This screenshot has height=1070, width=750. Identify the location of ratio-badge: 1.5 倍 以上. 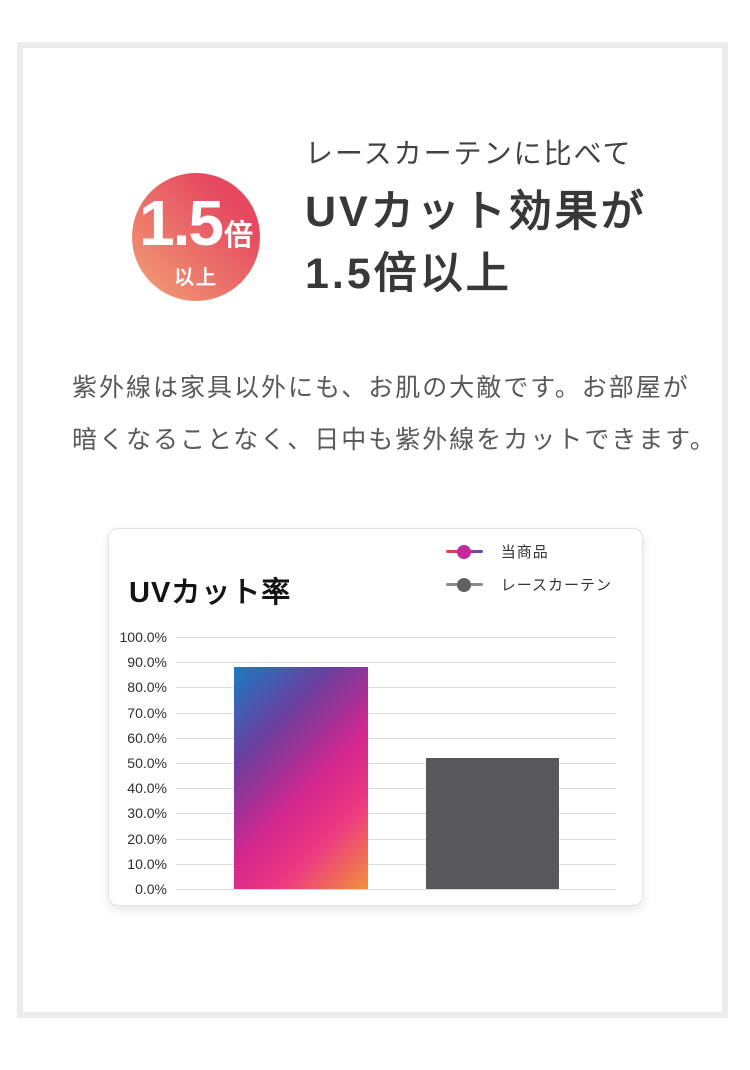
(196, 237).